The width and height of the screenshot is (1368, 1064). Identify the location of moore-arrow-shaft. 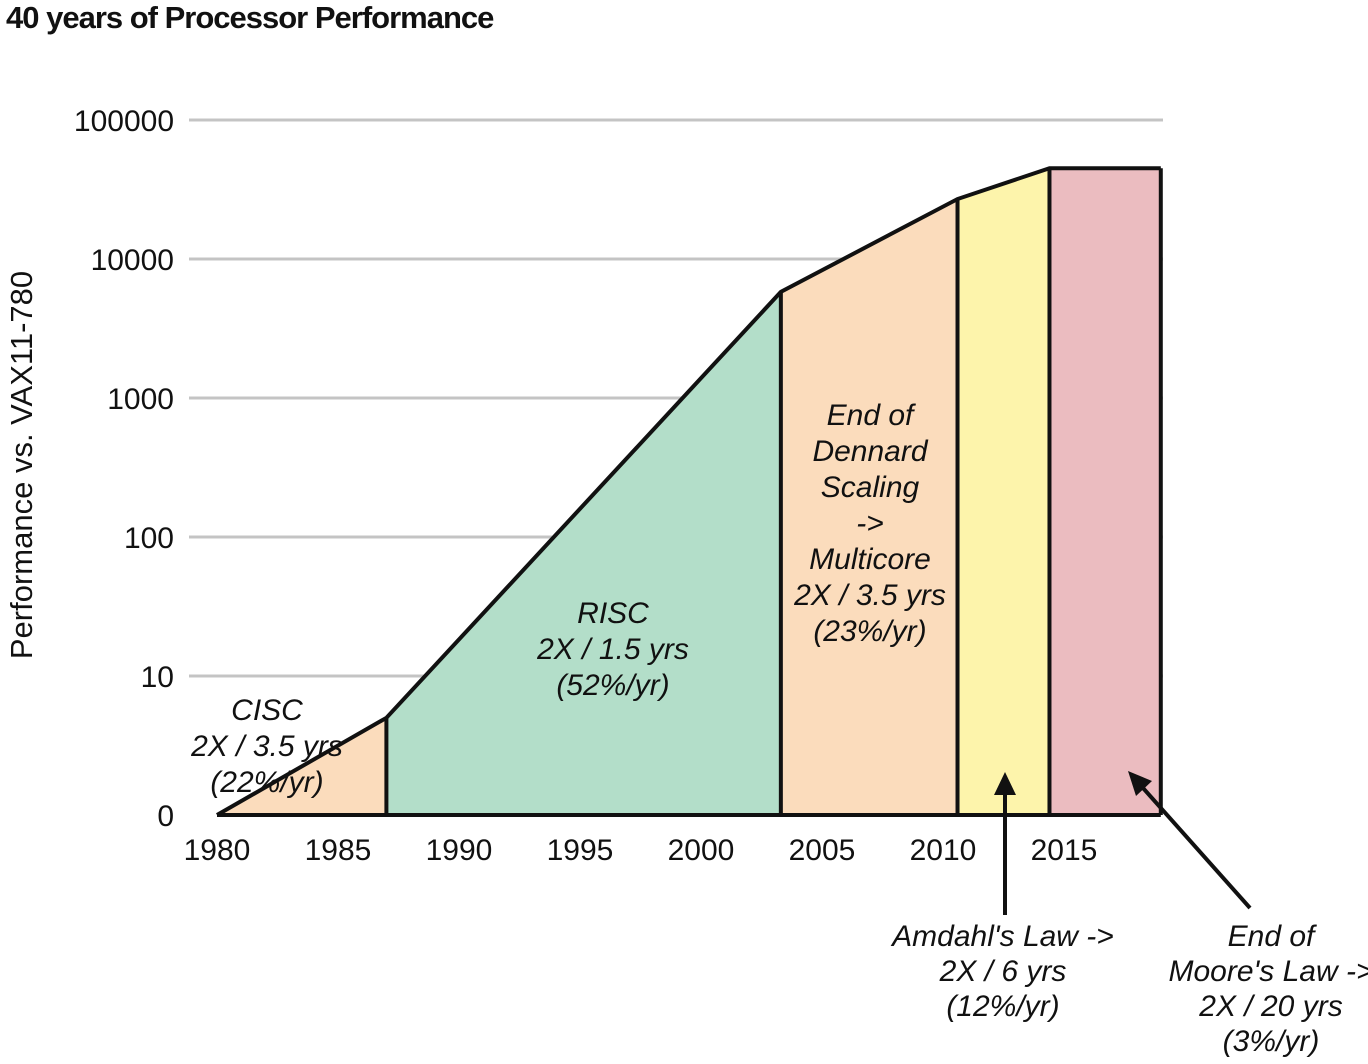
(1196, 848).